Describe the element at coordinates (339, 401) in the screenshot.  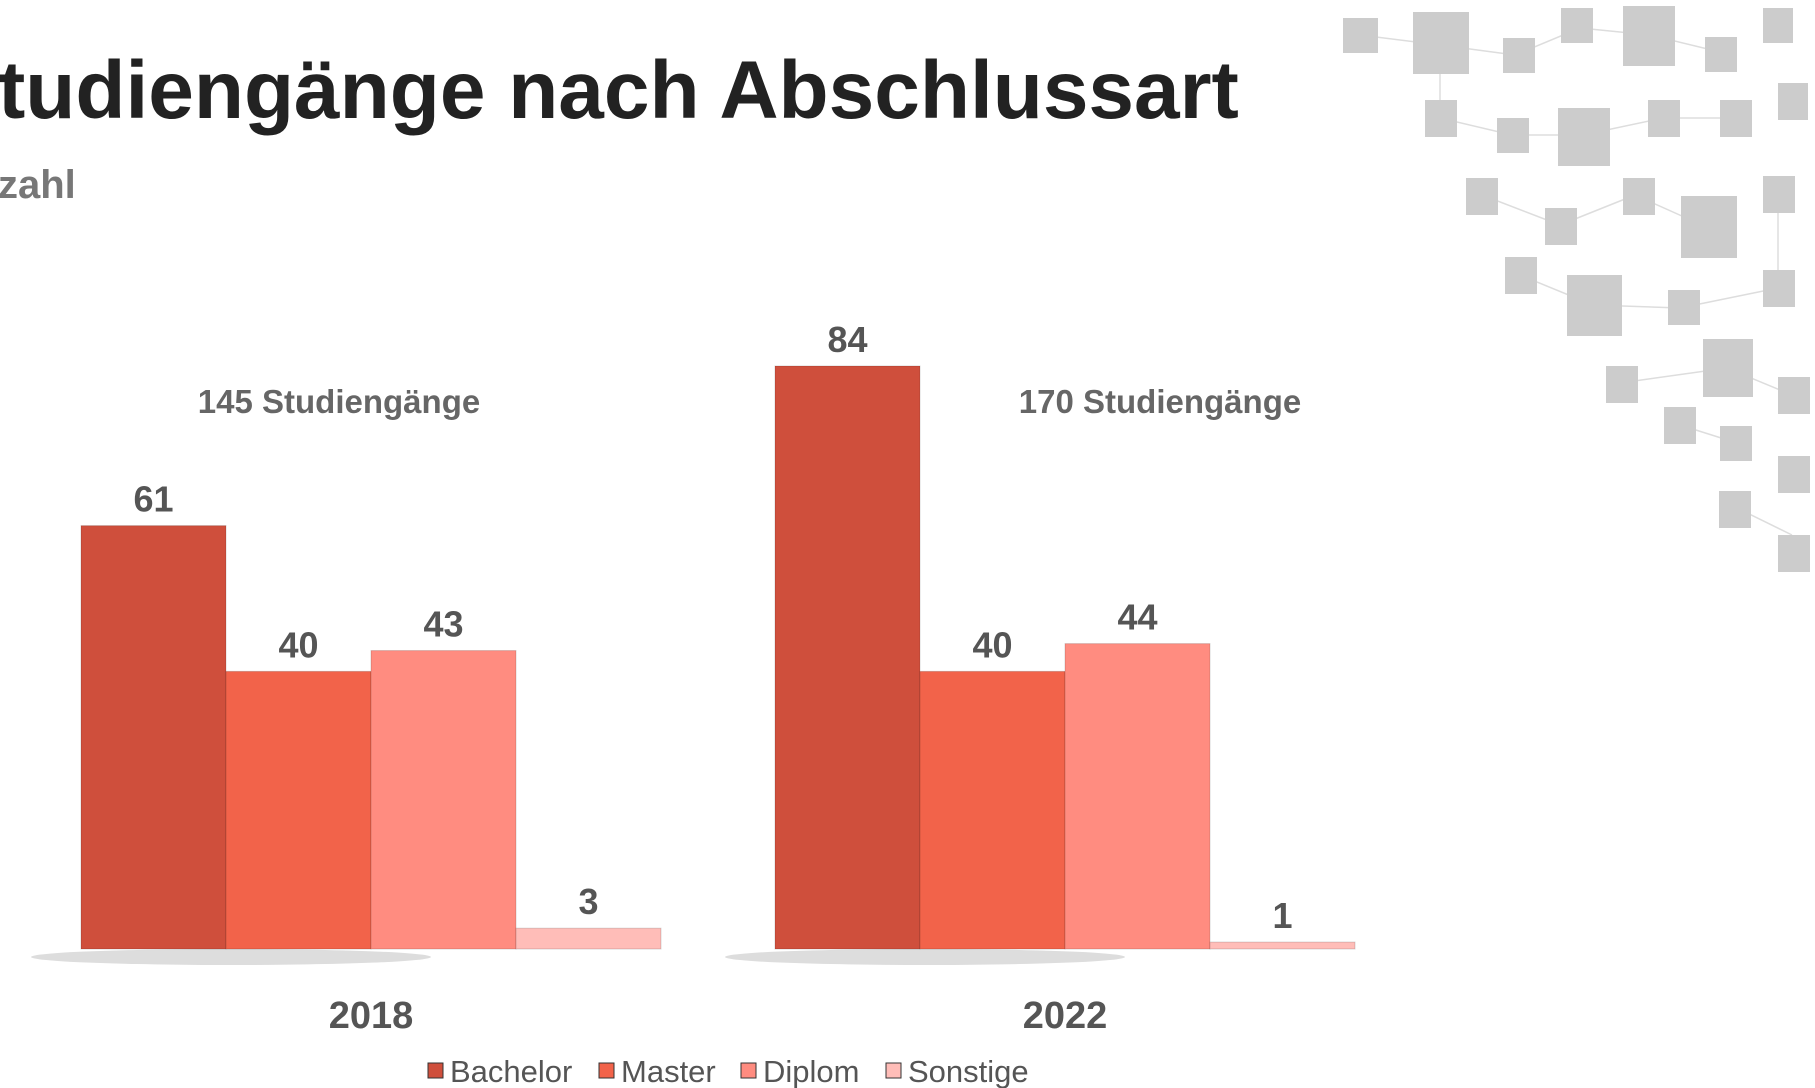
I see `annotation: 145 Studiengänge` at that location.